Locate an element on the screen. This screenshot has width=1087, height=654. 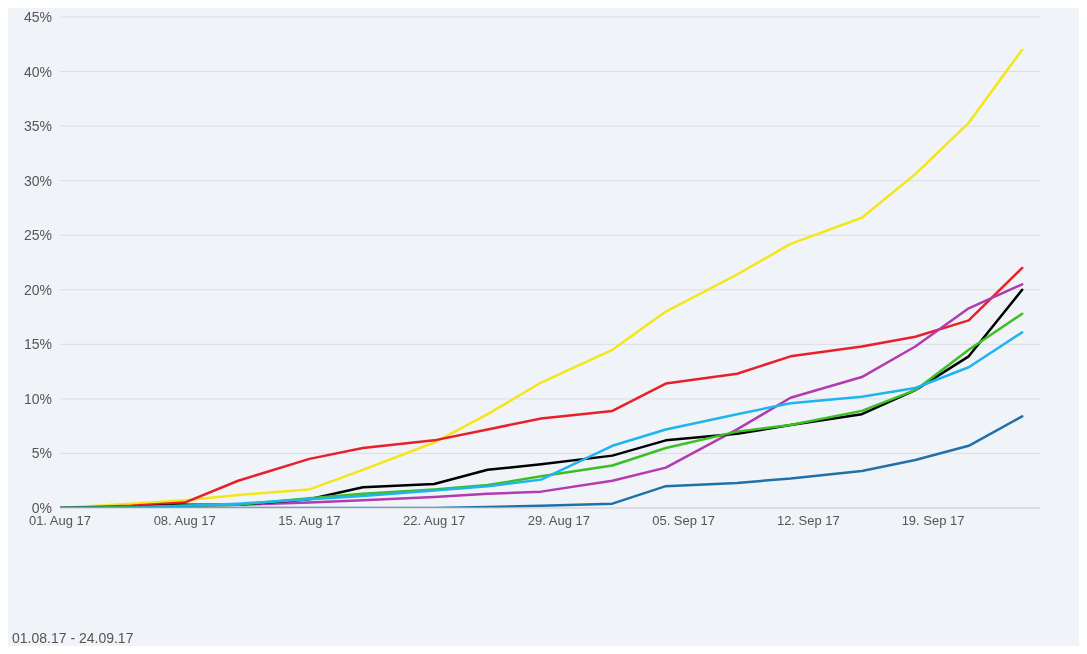
x-tick-label: 12. Sep 17 is located at coordinates (808, 521).